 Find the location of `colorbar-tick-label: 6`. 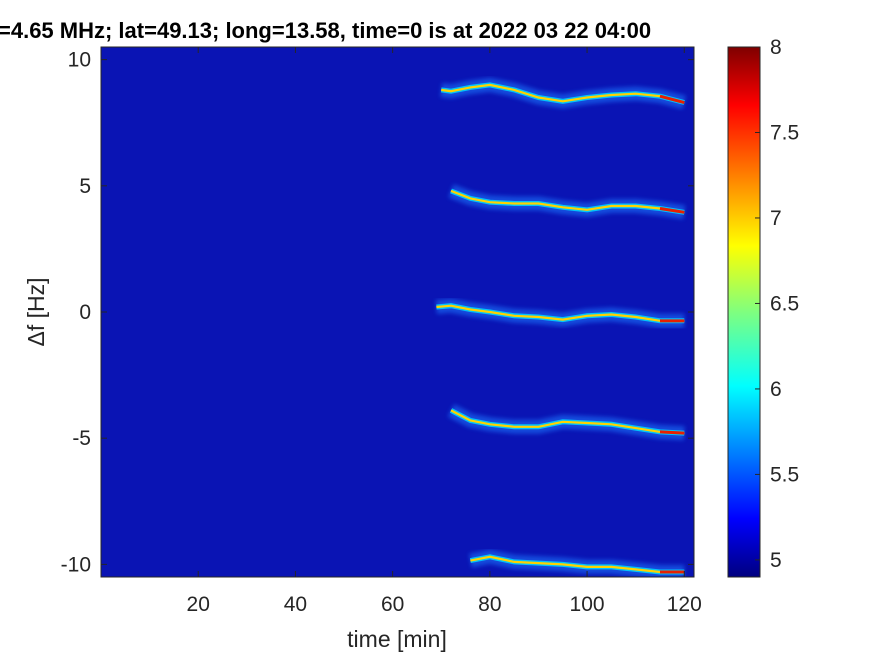

colorbar-tick-label: 6 is located at coordinates (776, 389).